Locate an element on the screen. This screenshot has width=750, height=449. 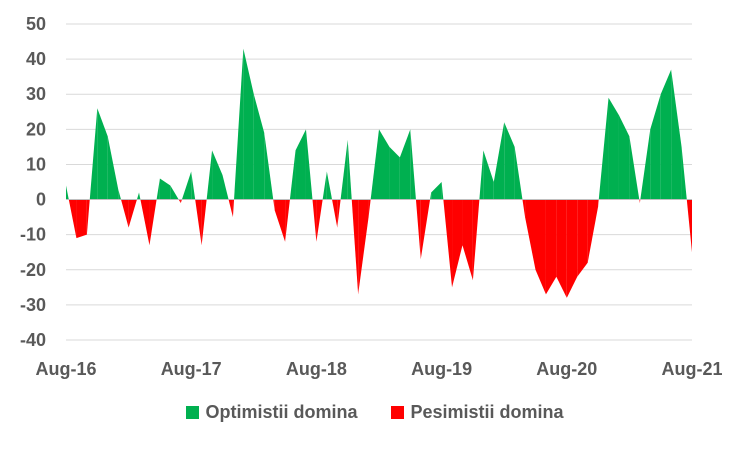
y-tick-label: 10 is located at coordinates (36, 164).